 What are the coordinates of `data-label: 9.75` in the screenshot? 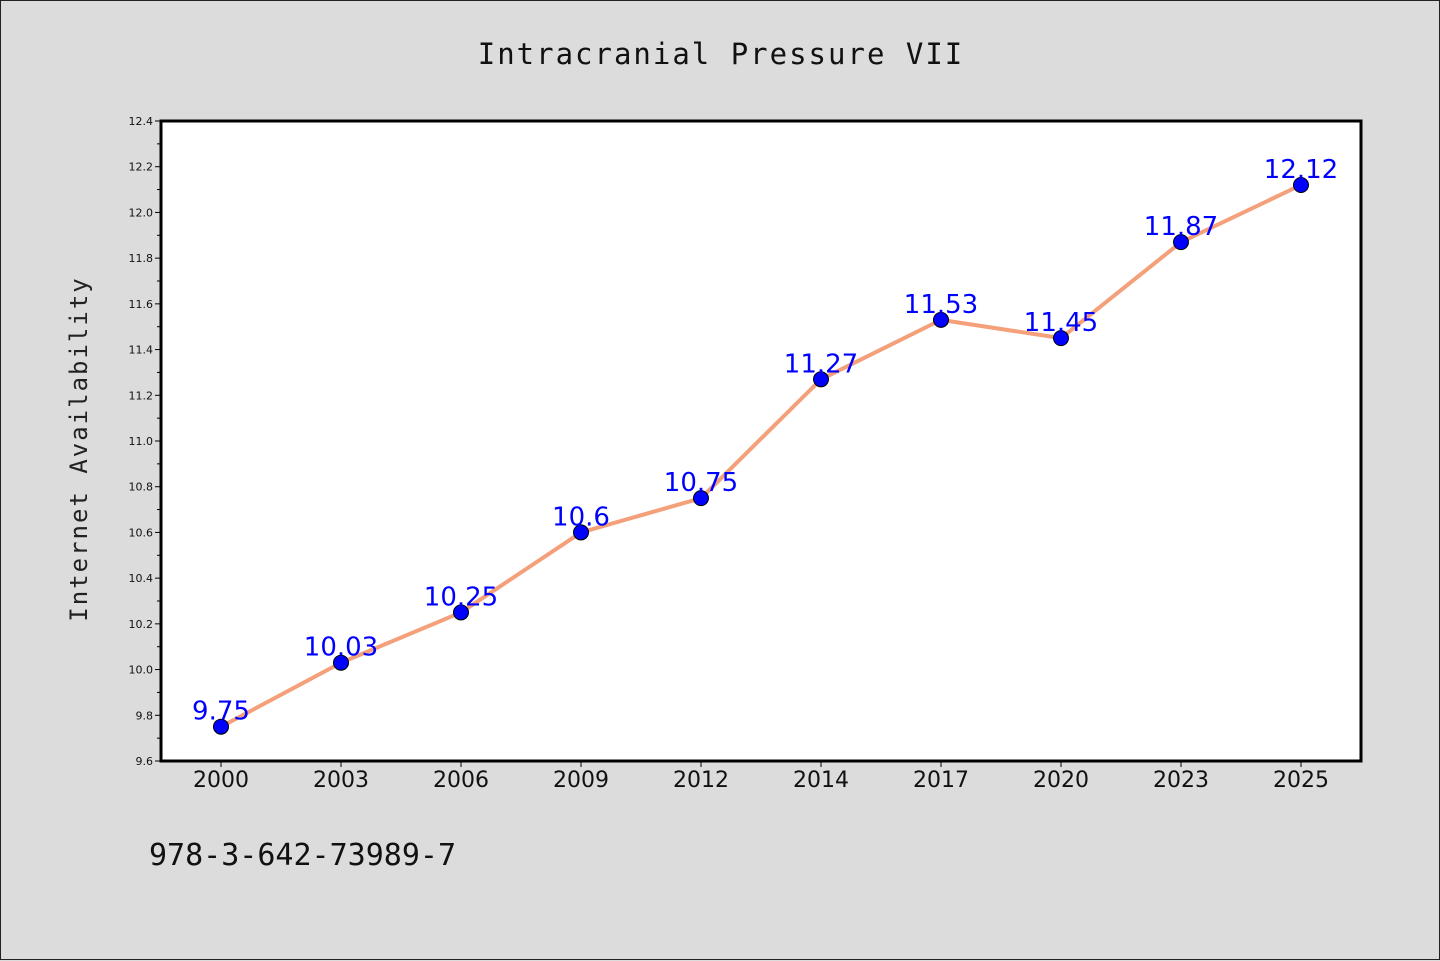 It's located at (221, 712).